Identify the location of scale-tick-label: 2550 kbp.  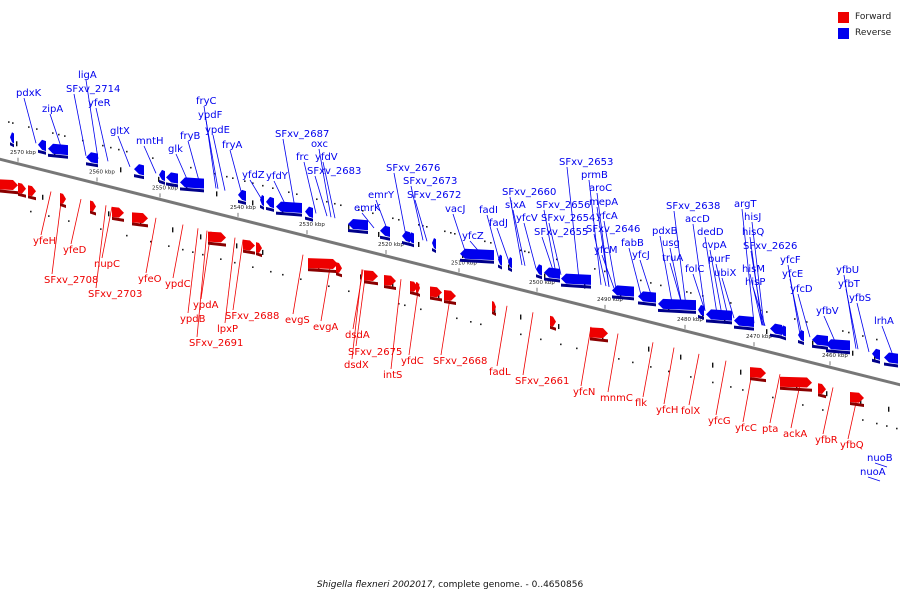
(165, 188).